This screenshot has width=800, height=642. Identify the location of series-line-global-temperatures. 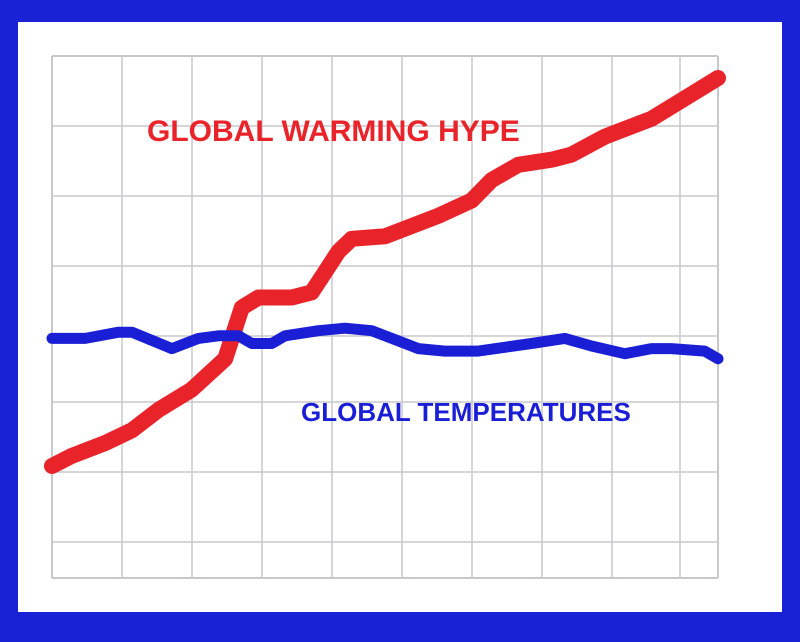
(385, 343).